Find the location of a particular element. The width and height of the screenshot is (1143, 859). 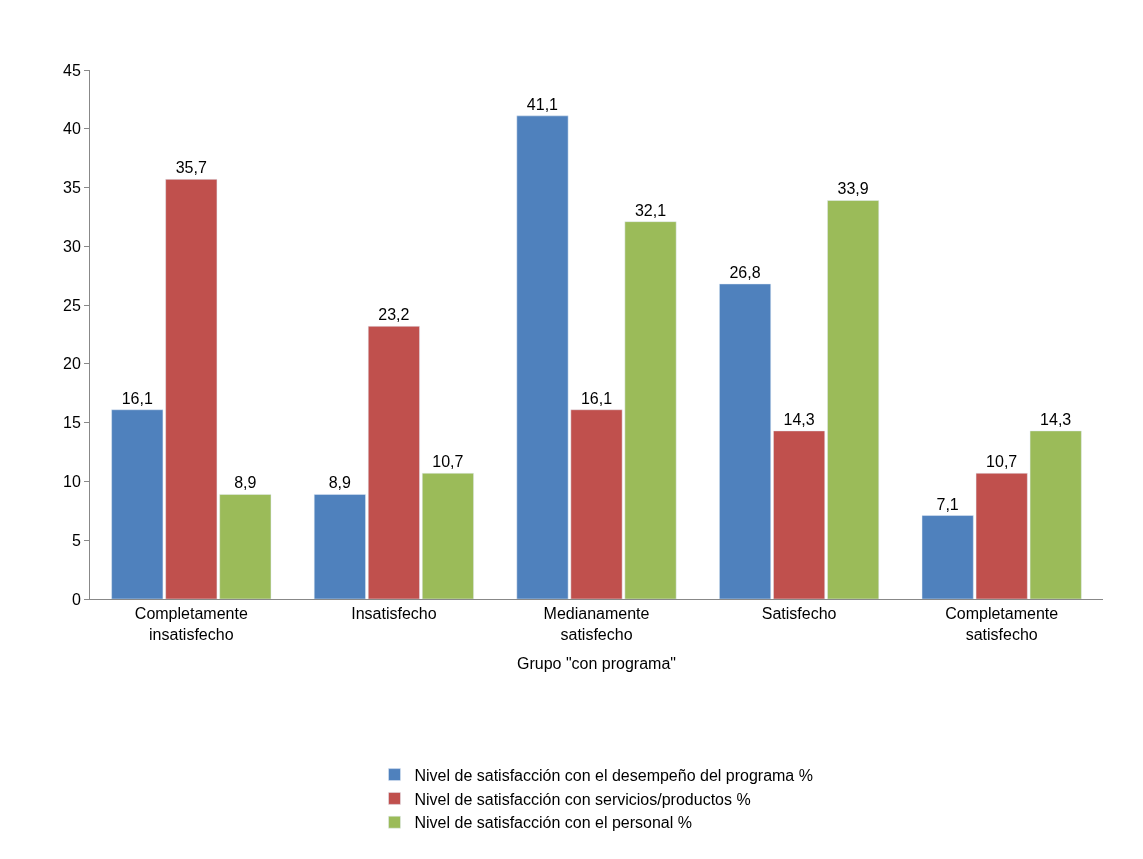

data-label: 23,2 is located at coordinates (394, 315).